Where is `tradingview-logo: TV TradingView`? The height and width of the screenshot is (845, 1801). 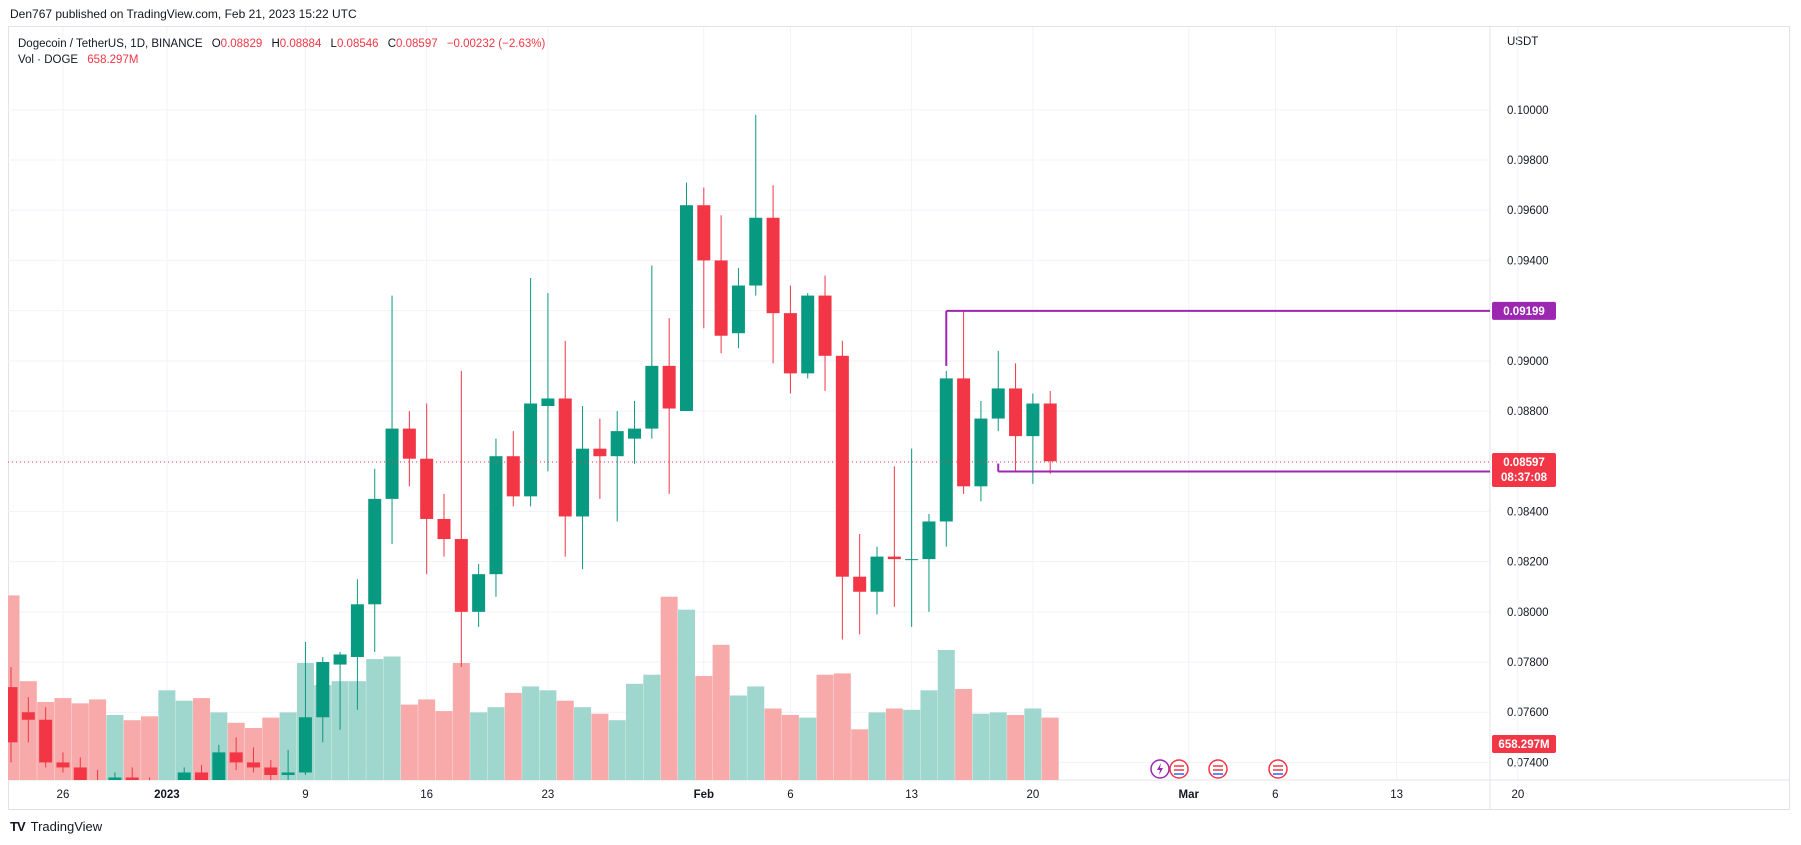
tradingview-logo: TV TradingView is located at coordinates (56, 826).